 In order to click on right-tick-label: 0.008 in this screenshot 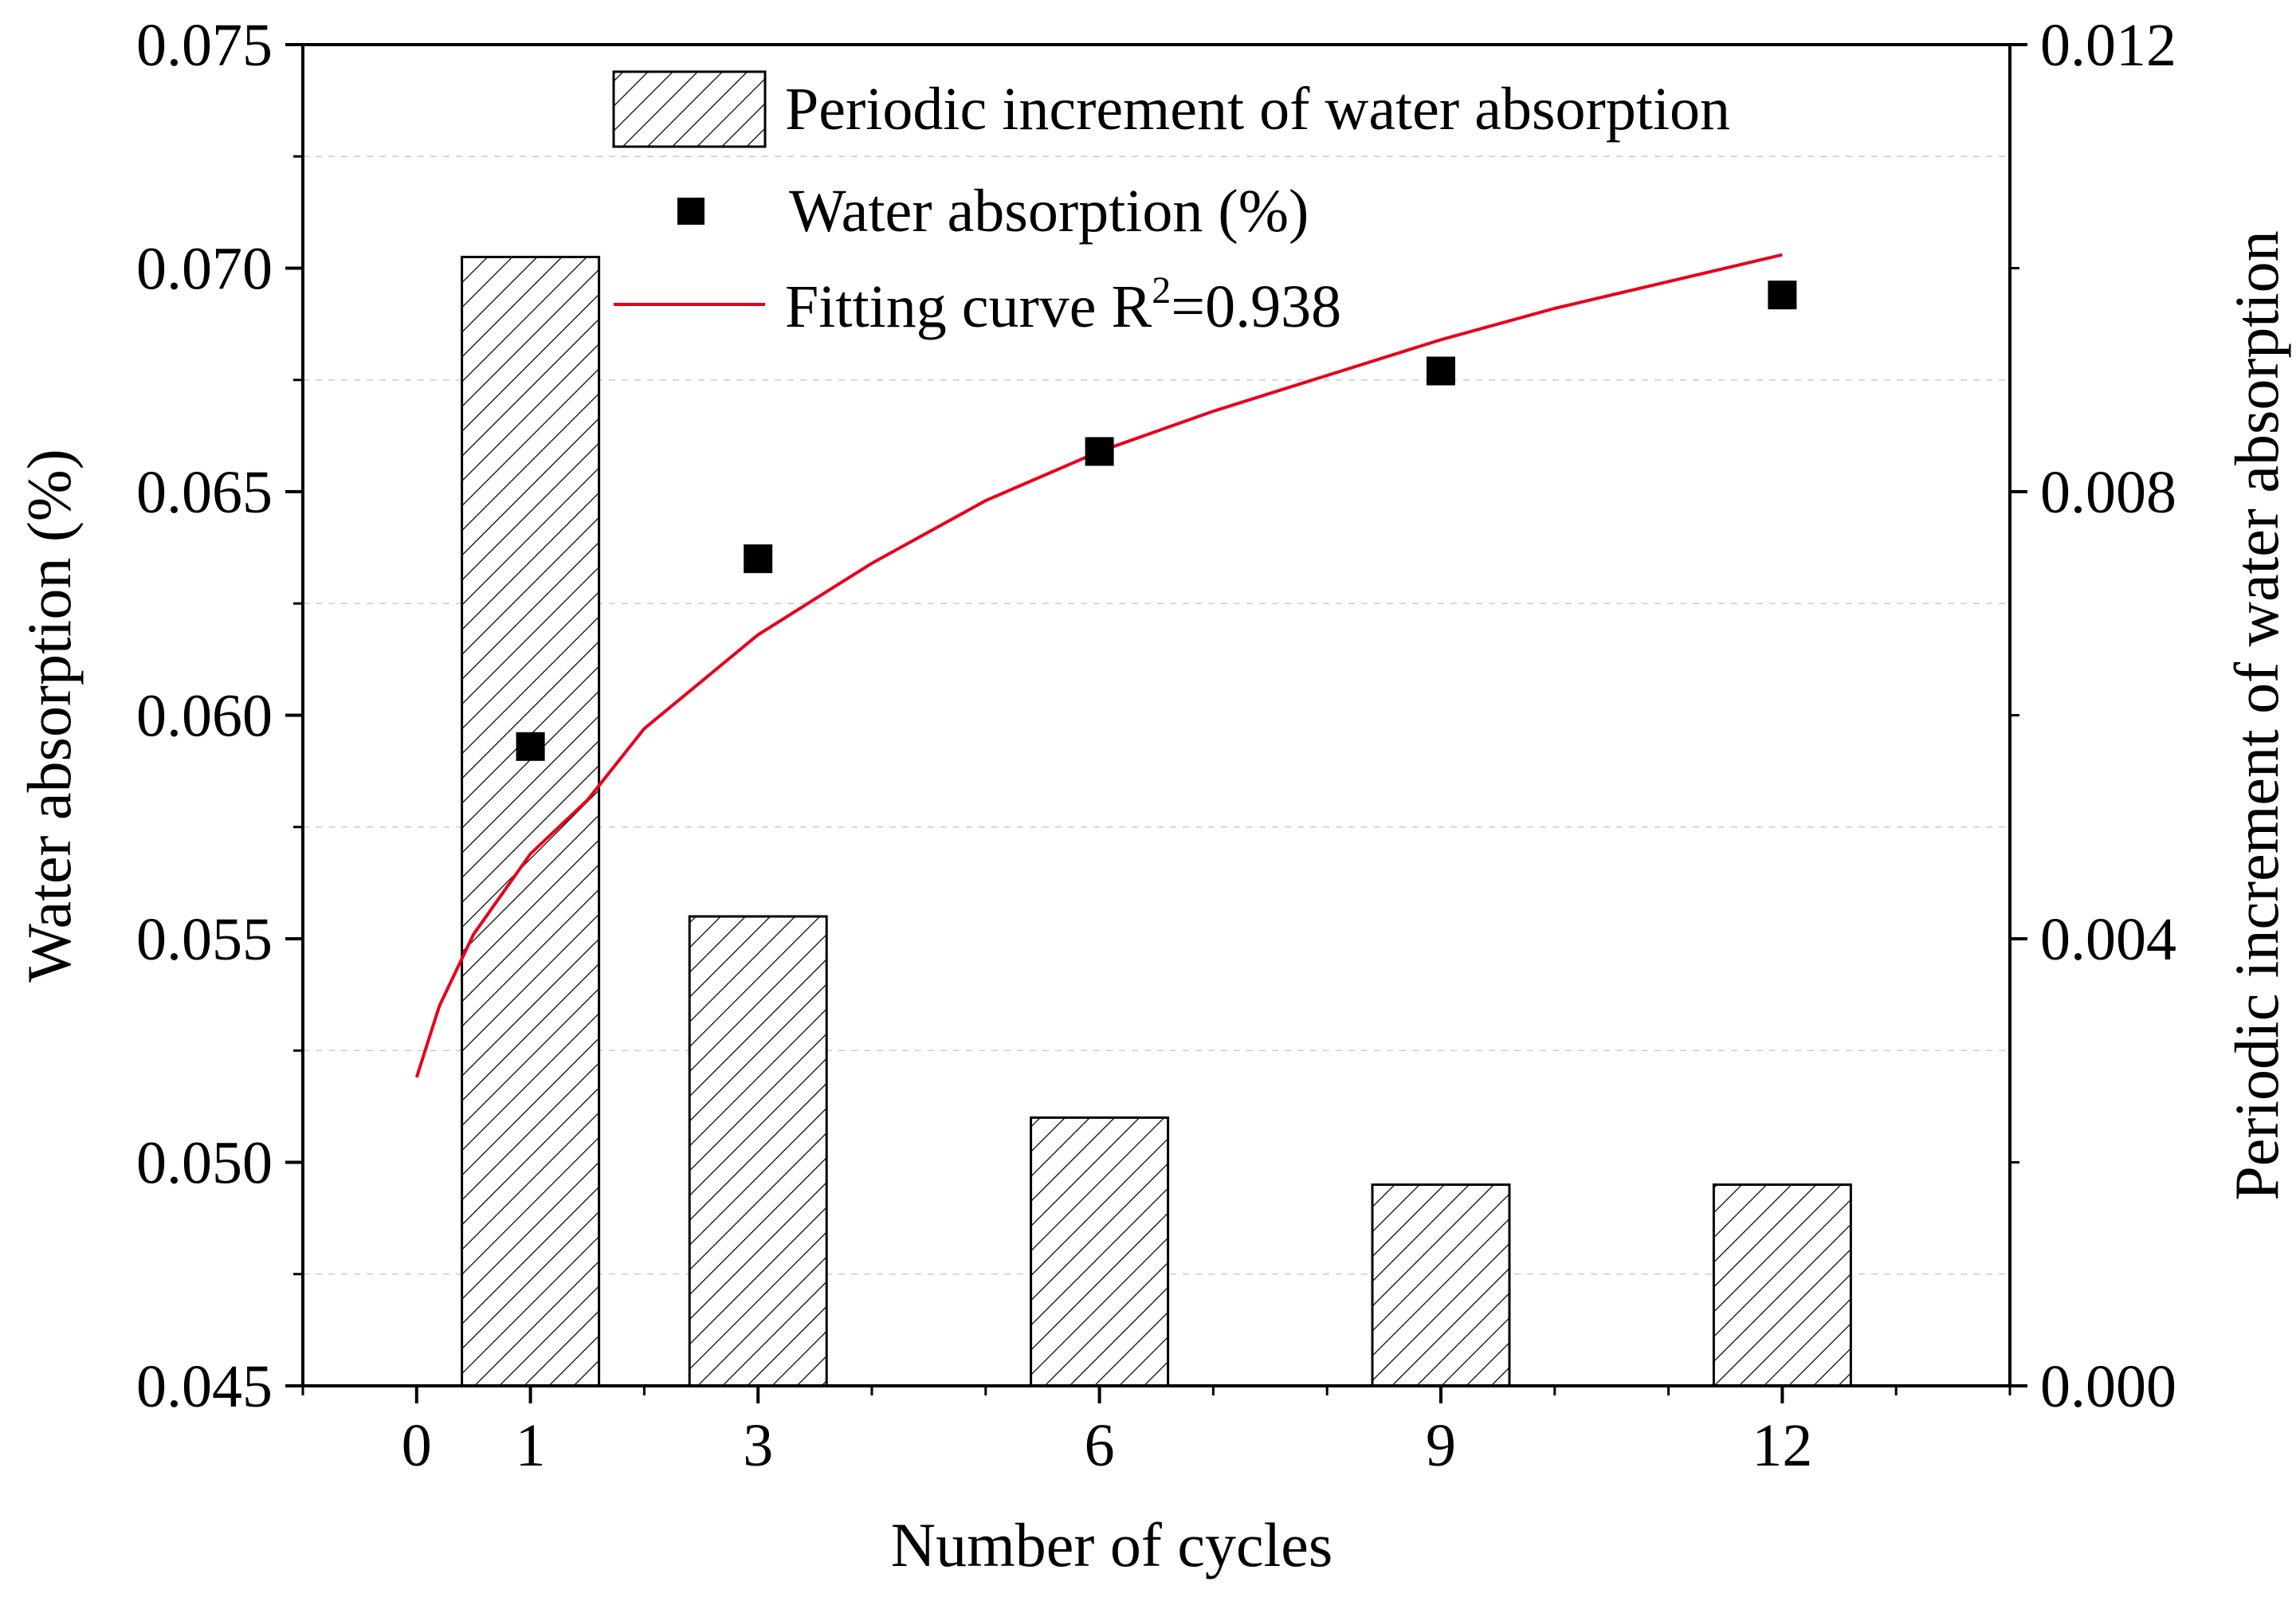, I will do `click(2108, 493)`.